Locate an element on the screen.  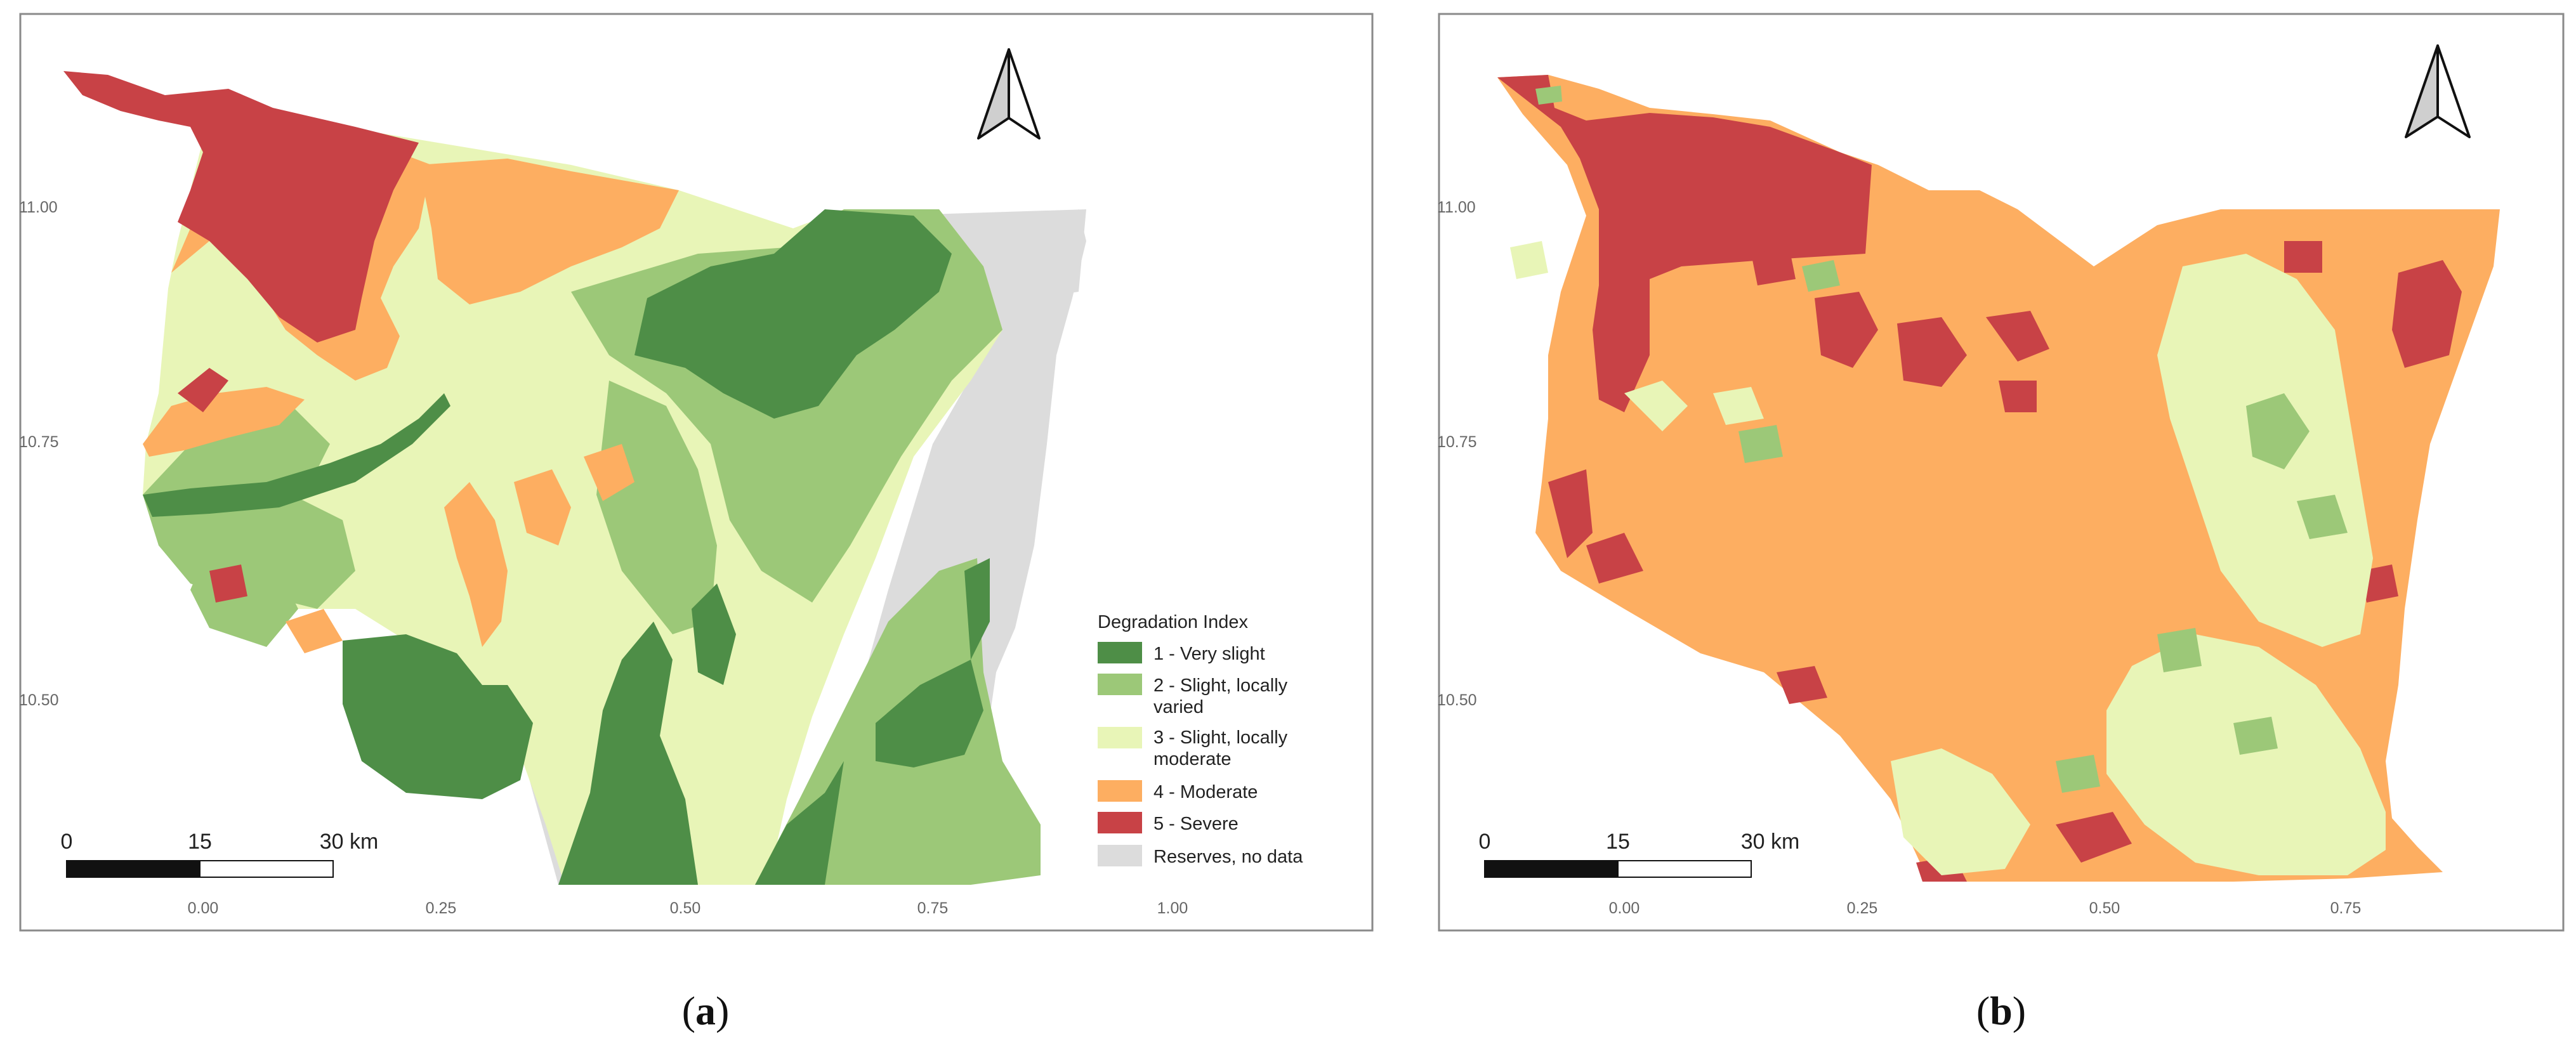
legend-label-2b: varied is located at coordinates (1178, 707).